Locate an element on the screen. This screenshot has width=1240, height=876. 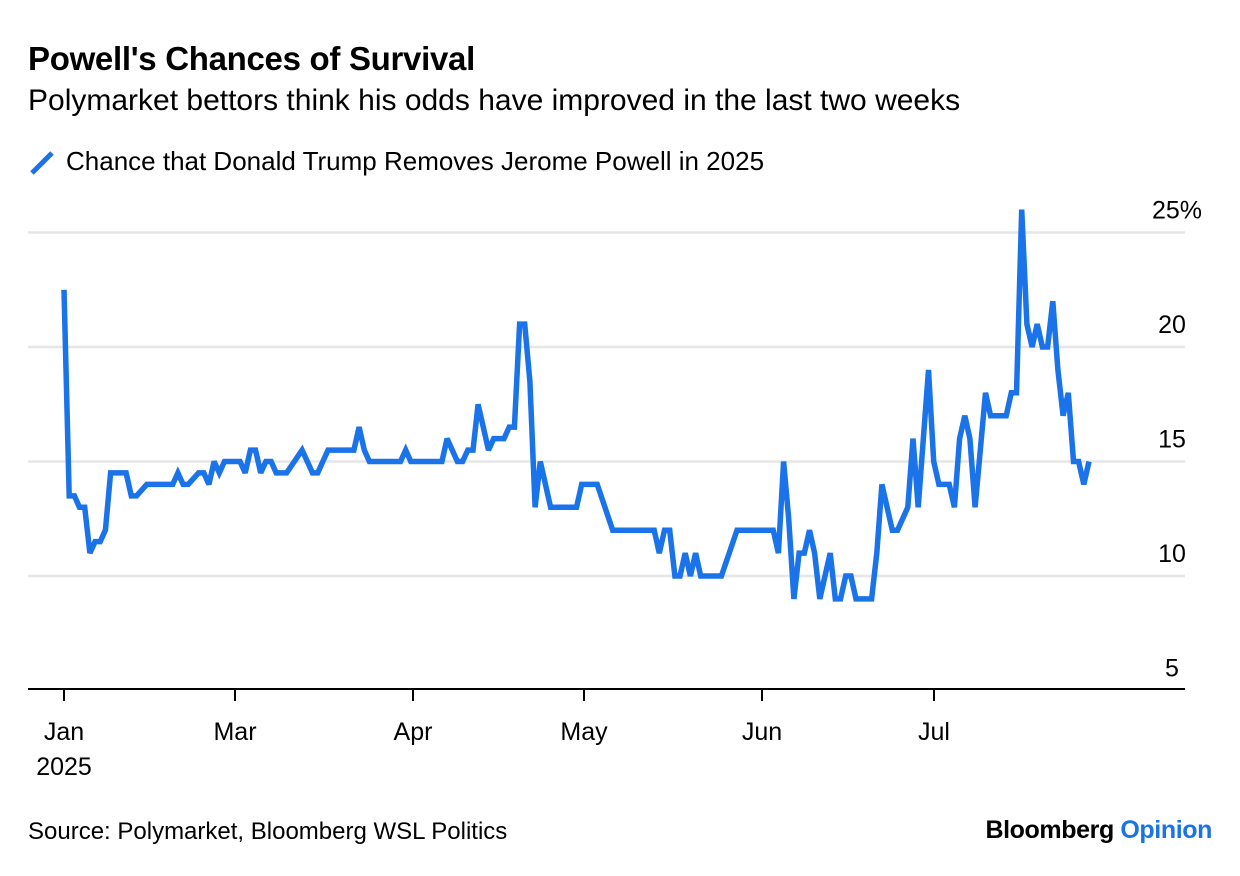
y-tick-label: 20 is located at coordinates (1172, 325).